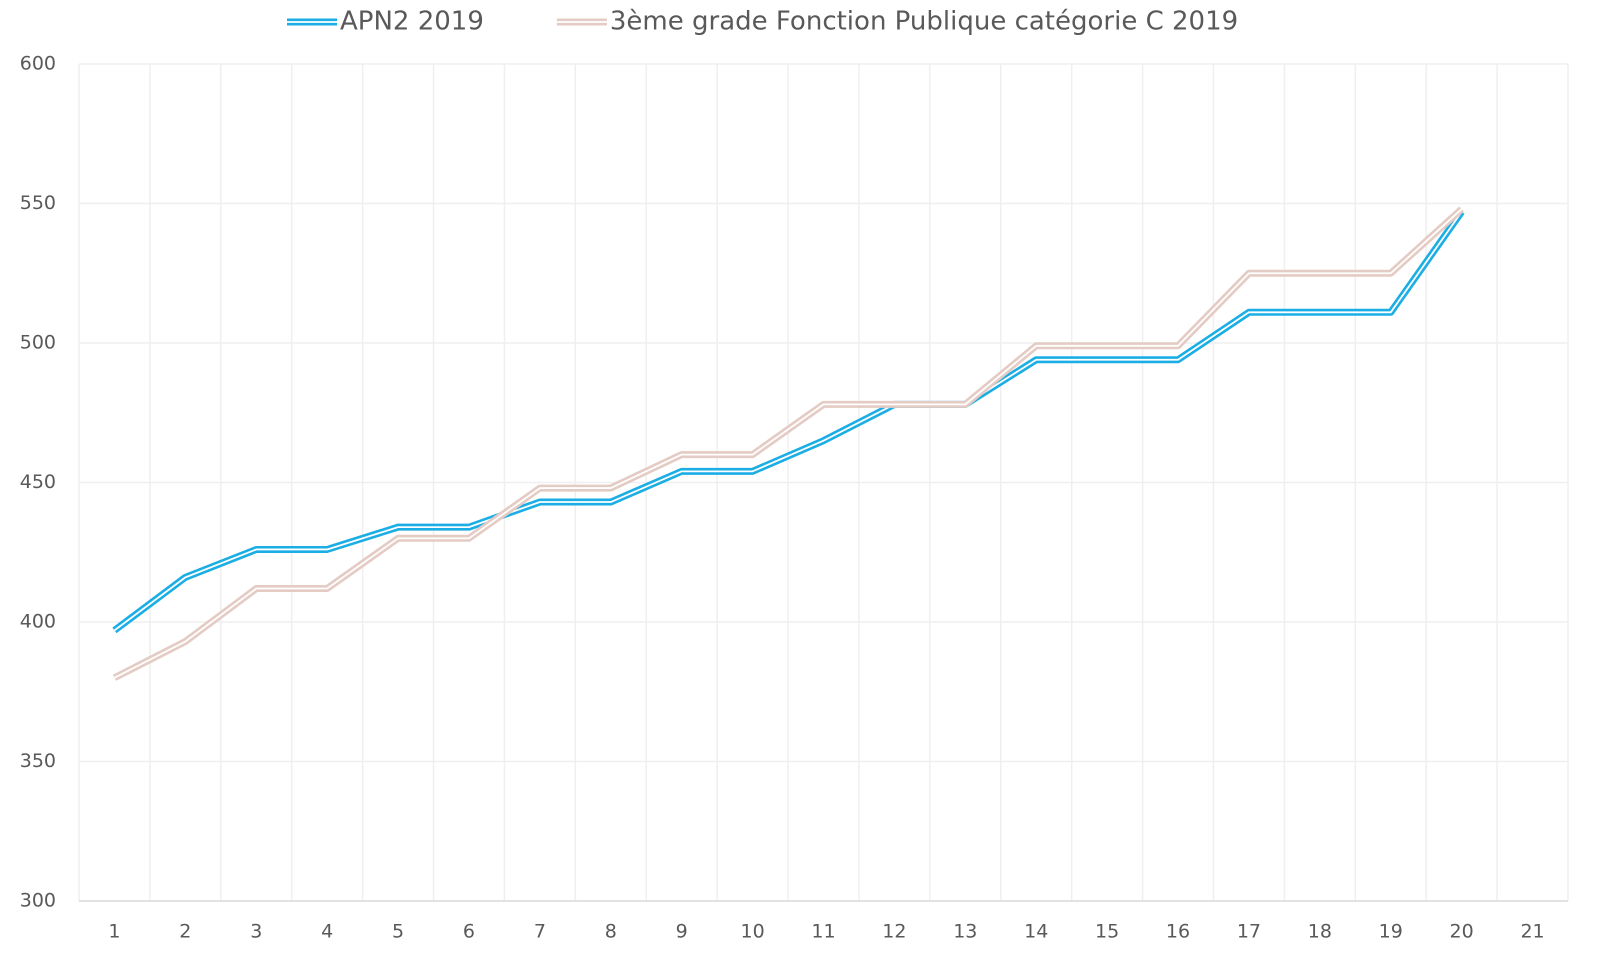 The width and height of the screenshot is (1614, 975). What do you see at coordinates (256, 932) in the screenshot?
I see `x-tick-label: 3` at bounding box center [256, 932].